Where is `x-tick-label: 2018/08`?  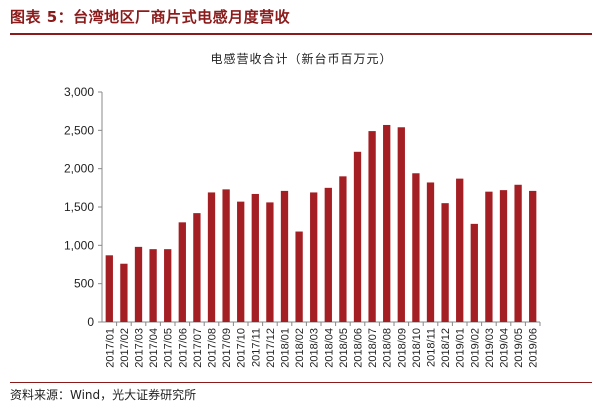
x-tick-label: 2018/08 is located at coordinates (388, 348).